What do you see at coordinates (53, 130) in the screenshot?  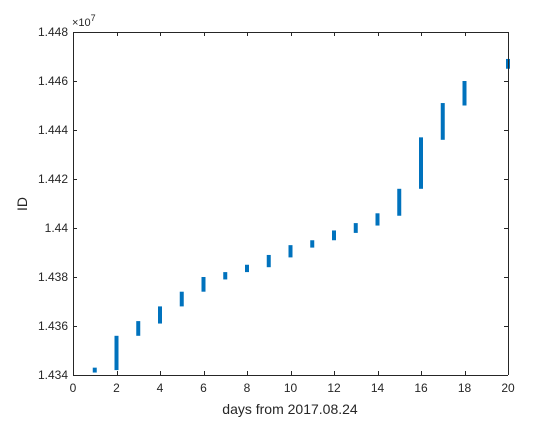 I see `y-tick-label-5: 1.444` at bounding box center [53, 130].